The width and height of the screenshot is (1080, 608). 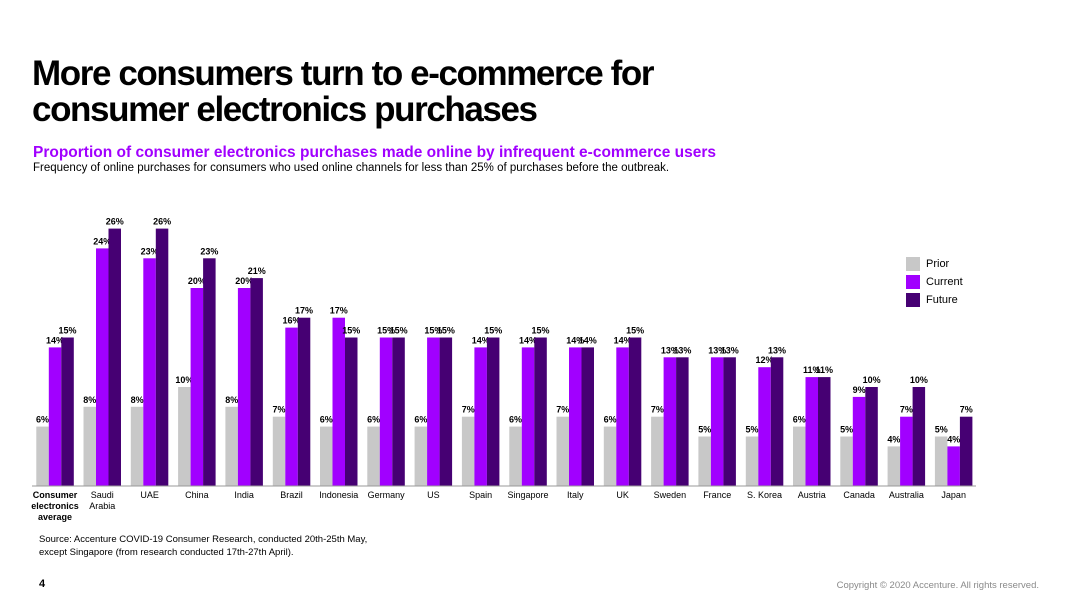 I want to click on category-label-line: Italy, so click(x=575, y=495).